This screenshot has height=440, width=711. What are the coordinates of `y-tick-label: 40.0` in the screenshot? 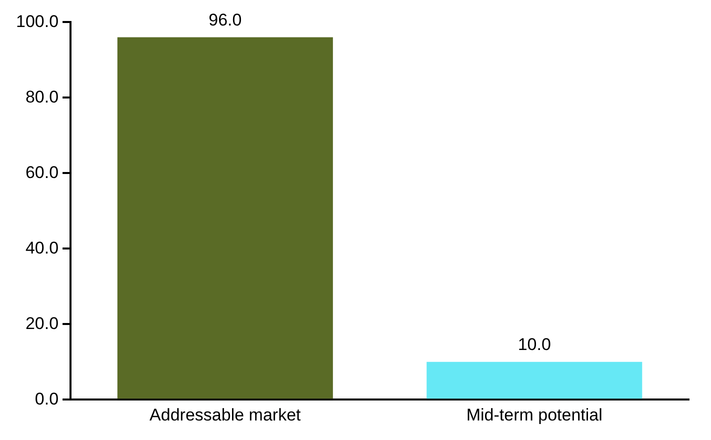 It's located at (42, 248).